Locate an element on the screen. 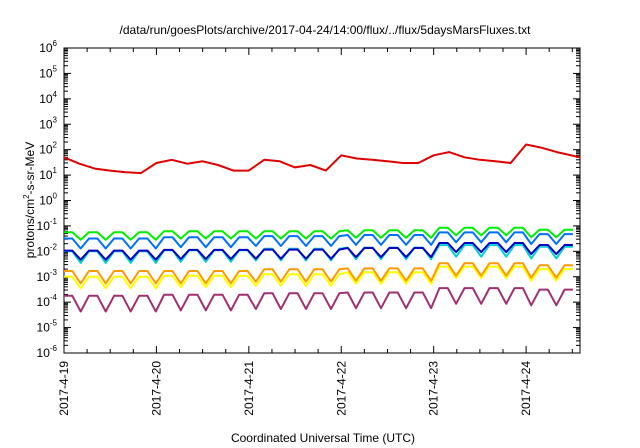 The image size is (640, 448). x-tick-label: 2017-4-19 is located at coordinates (64, 388).